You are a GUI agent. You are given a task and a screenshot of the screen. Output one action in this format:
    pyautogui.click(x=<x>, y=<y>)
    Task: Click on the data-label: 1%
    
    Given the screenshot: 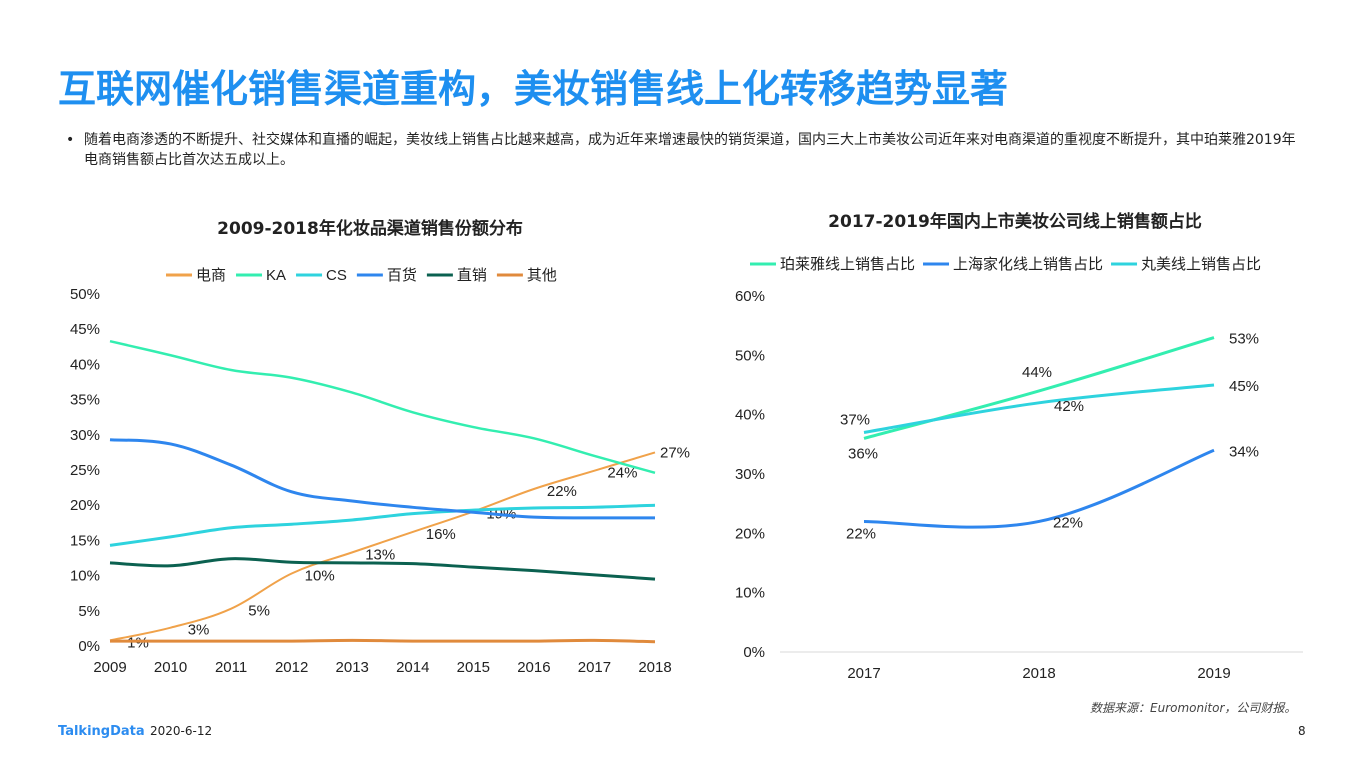 What is the action you would take?
    pyautogui.click(x=138, y=642)
    